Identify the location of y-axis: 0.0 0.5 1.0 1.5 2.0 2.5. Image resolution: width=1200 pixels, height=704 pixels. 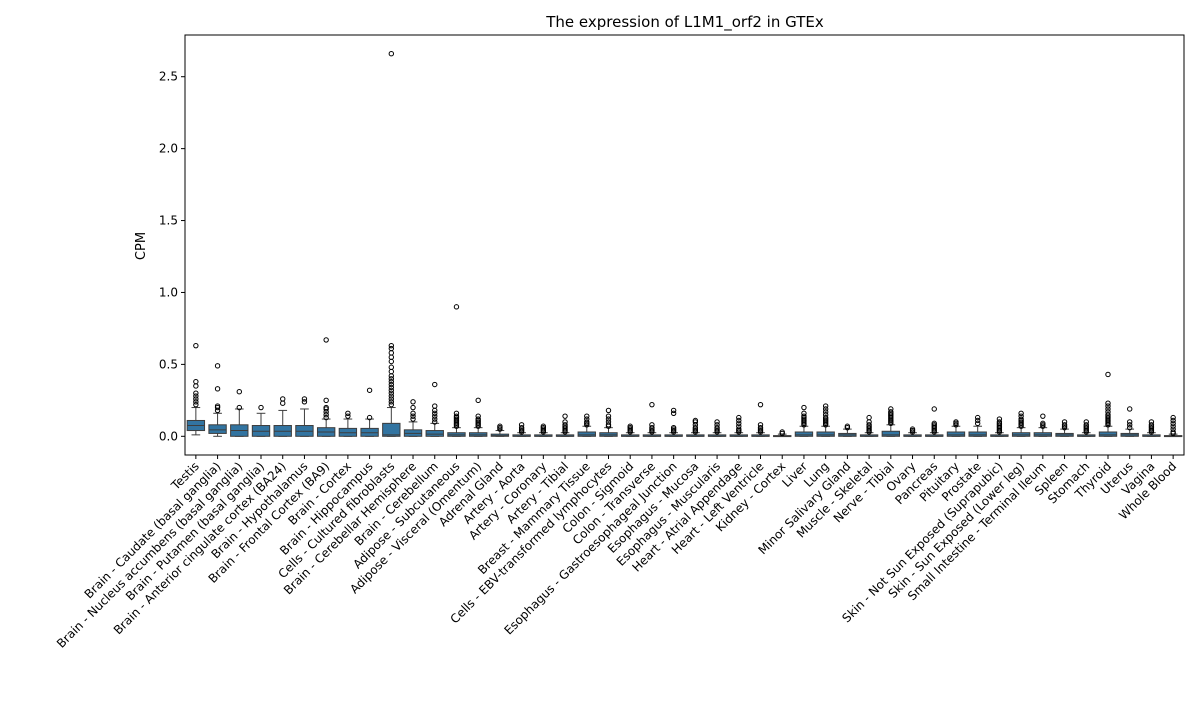
(172, 256).